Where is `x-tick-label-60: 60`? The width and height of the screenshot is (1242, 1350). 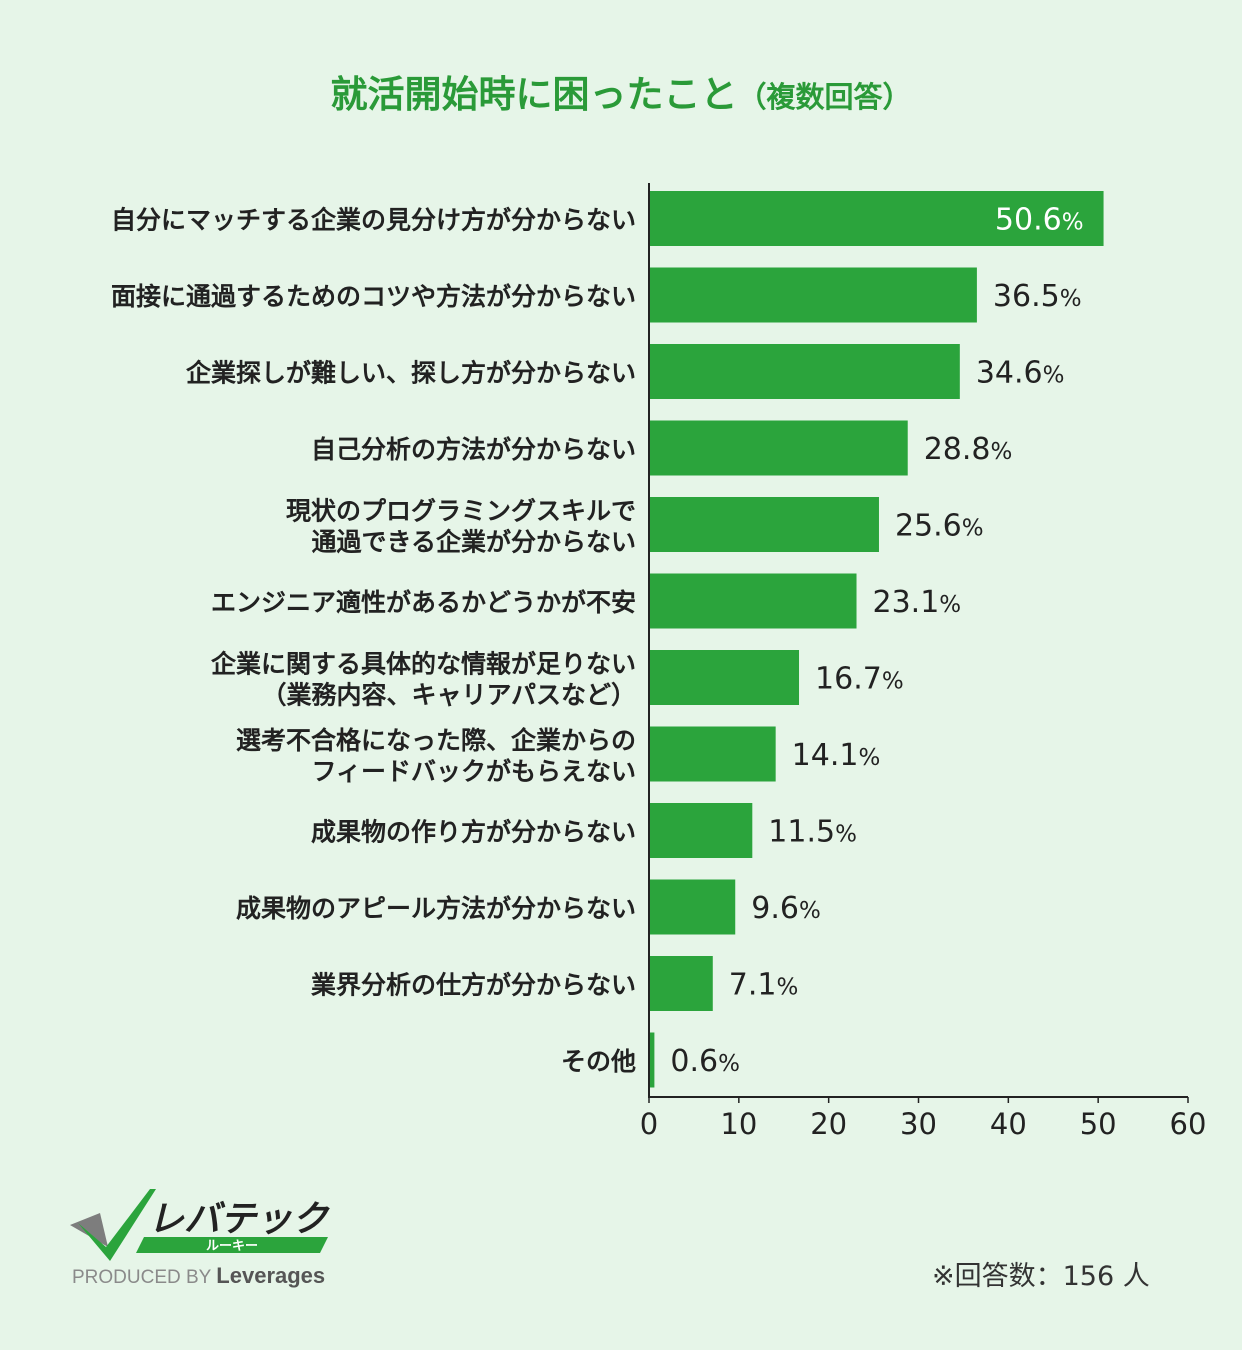
x-tick-label-60: 60 is located at coordinates (1188, 1124).